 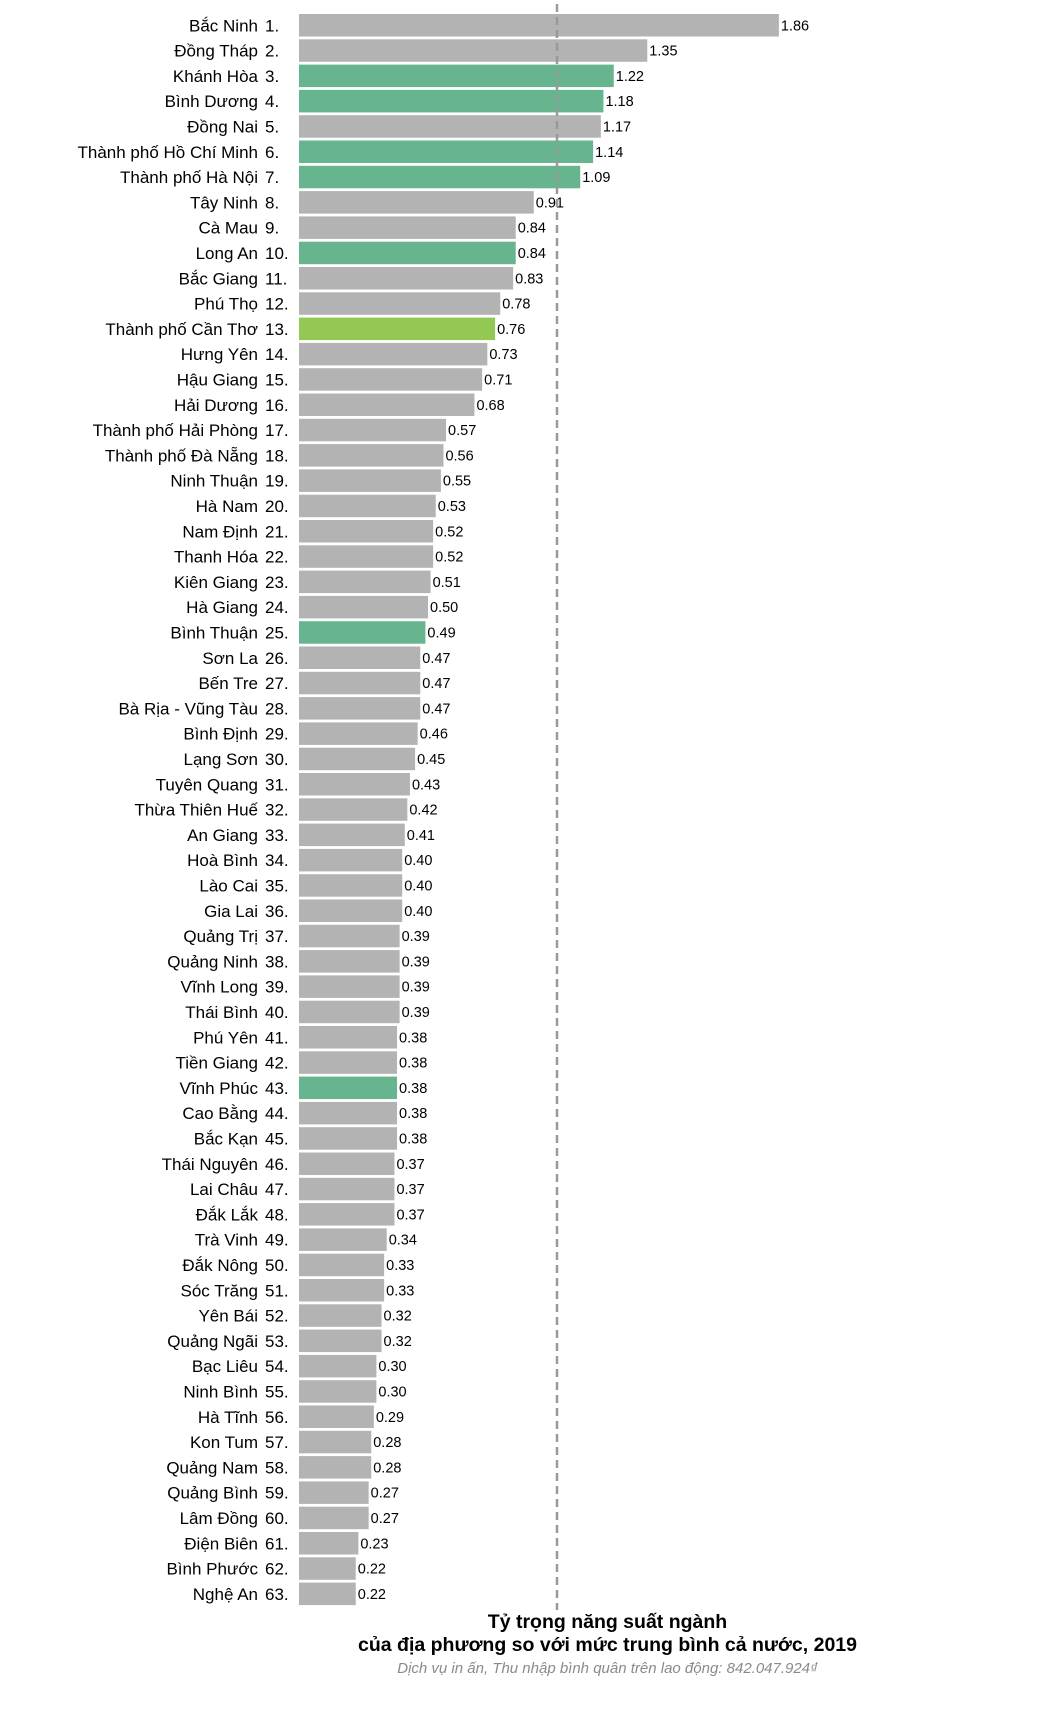 What do you see at coordinates (220, 734) in the screenshot?
I see `province-label: Bình Định` at bounding box center [220, 734].